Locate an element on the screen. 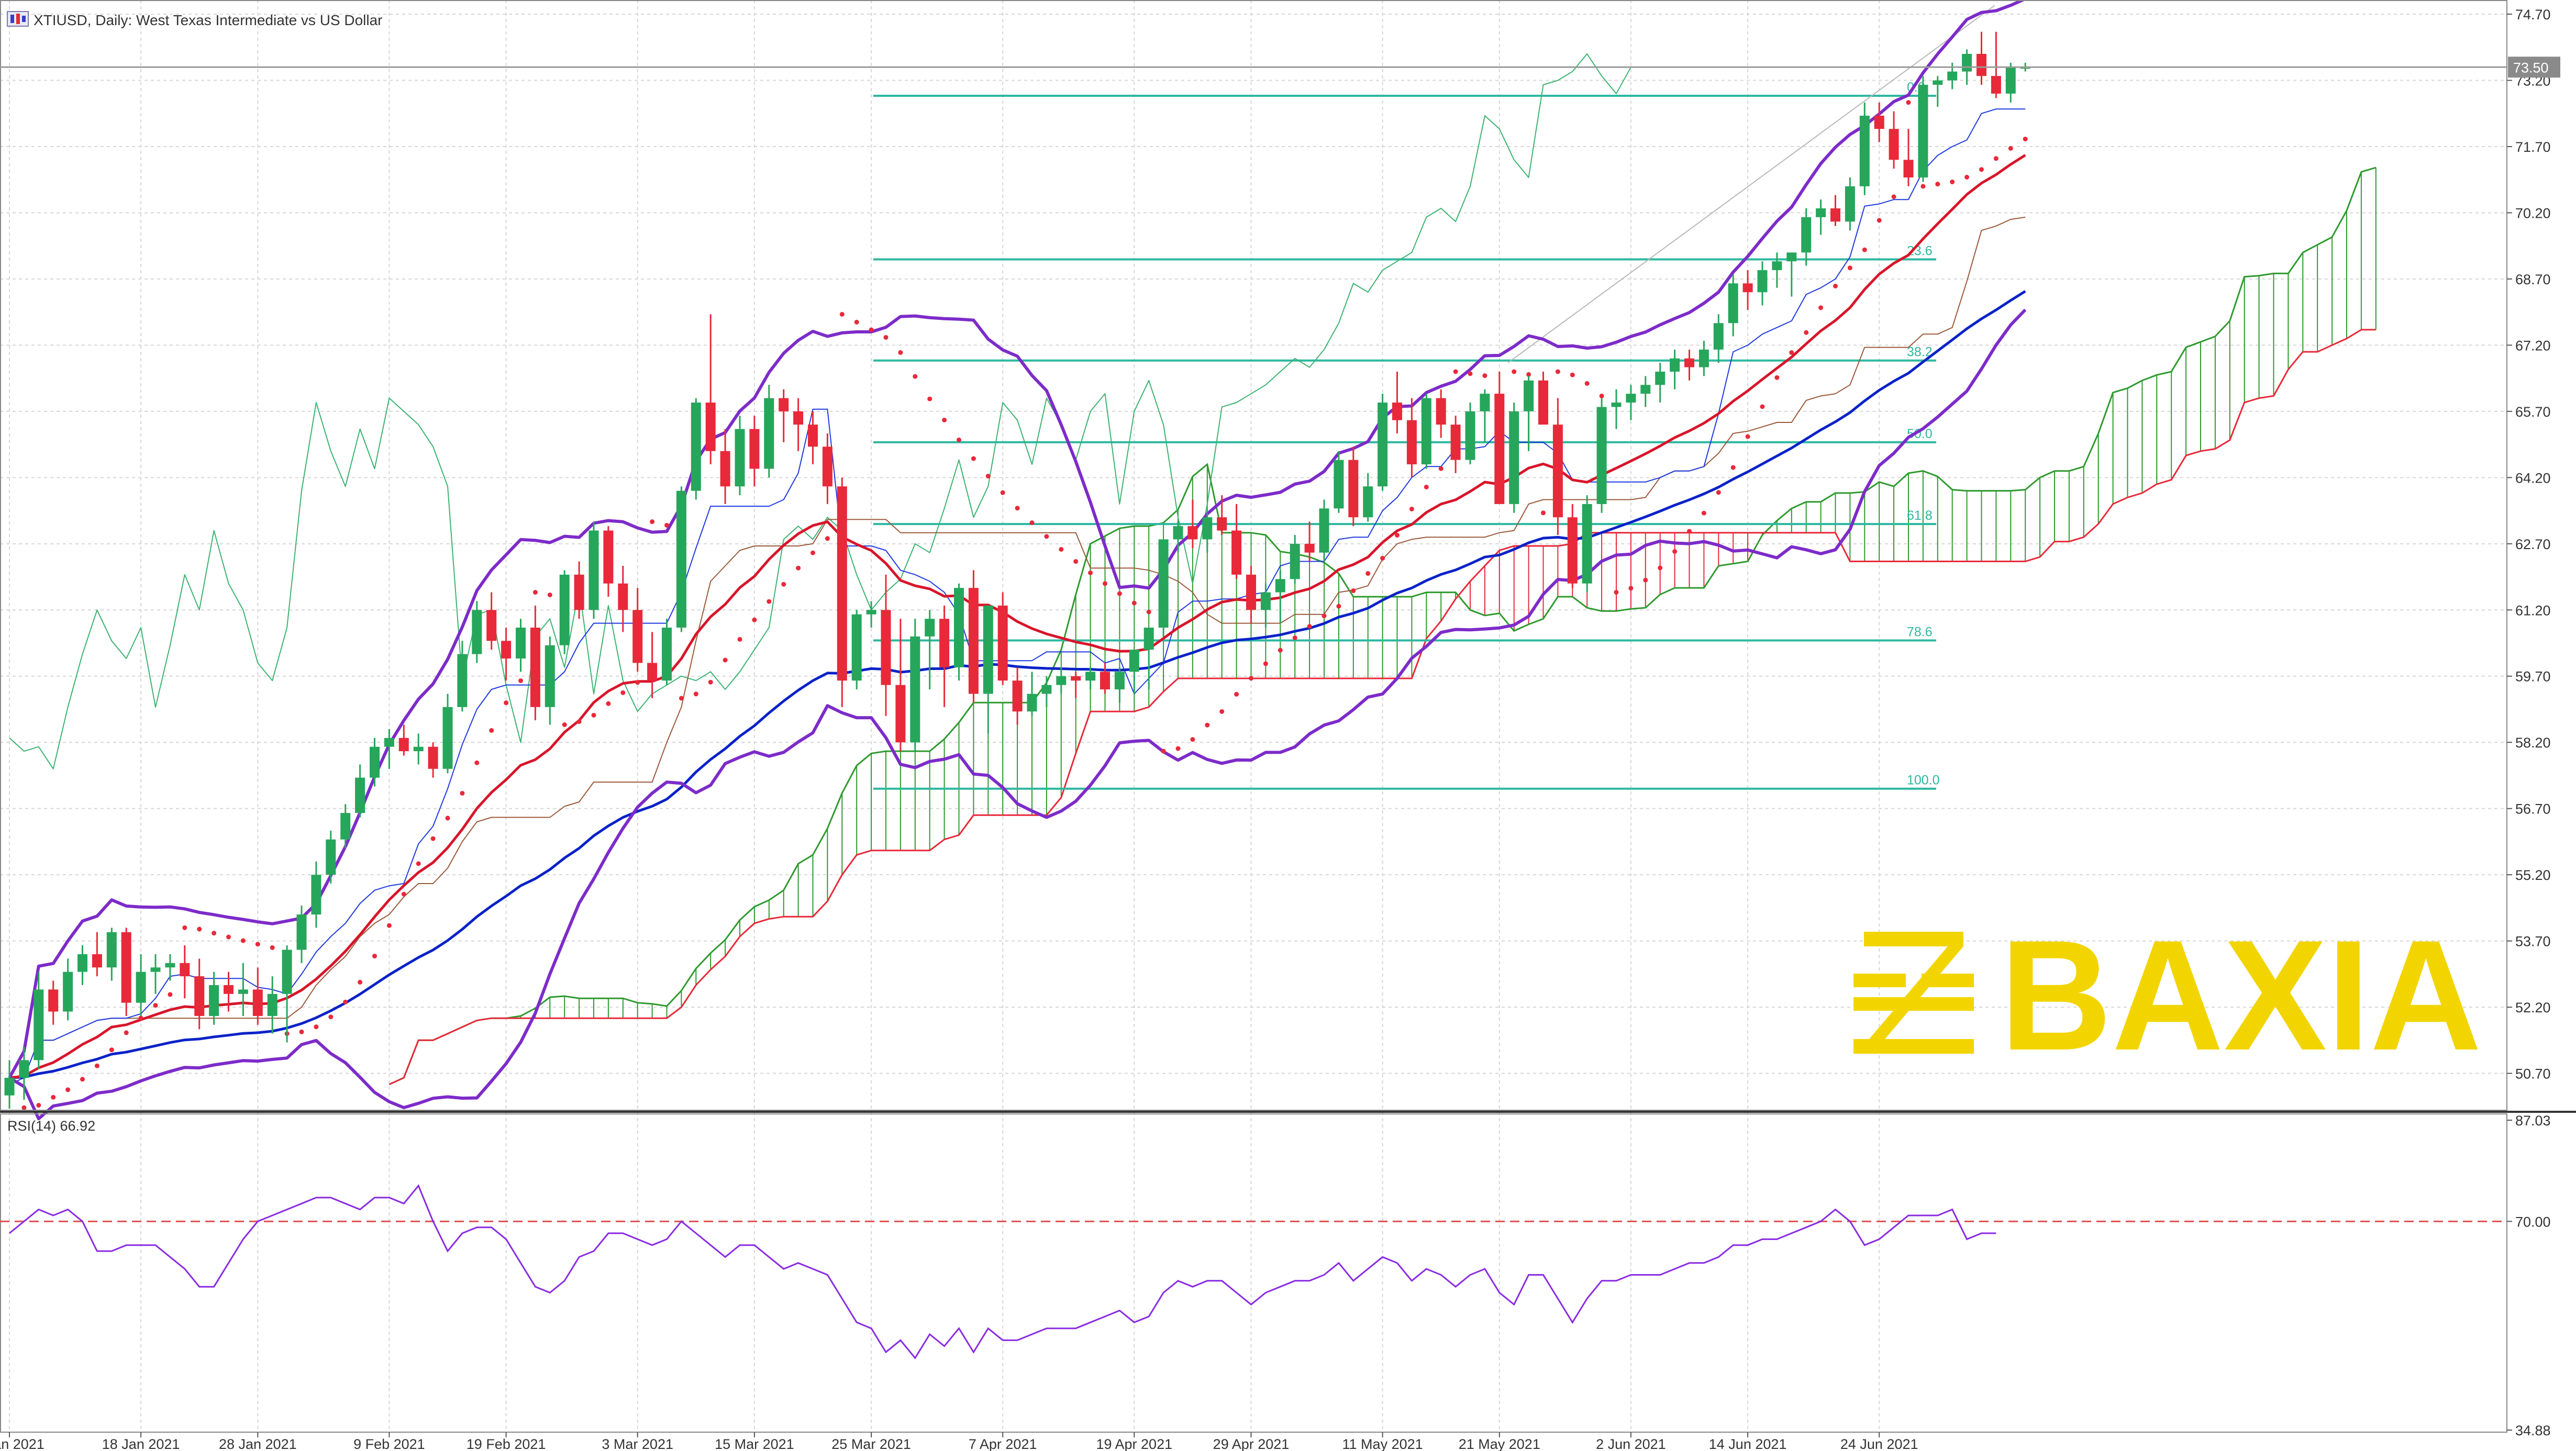 The height and width of the screenshot is (1451, 2576). price-tick-label: 59.70 is located at coordinates (2533, 677).